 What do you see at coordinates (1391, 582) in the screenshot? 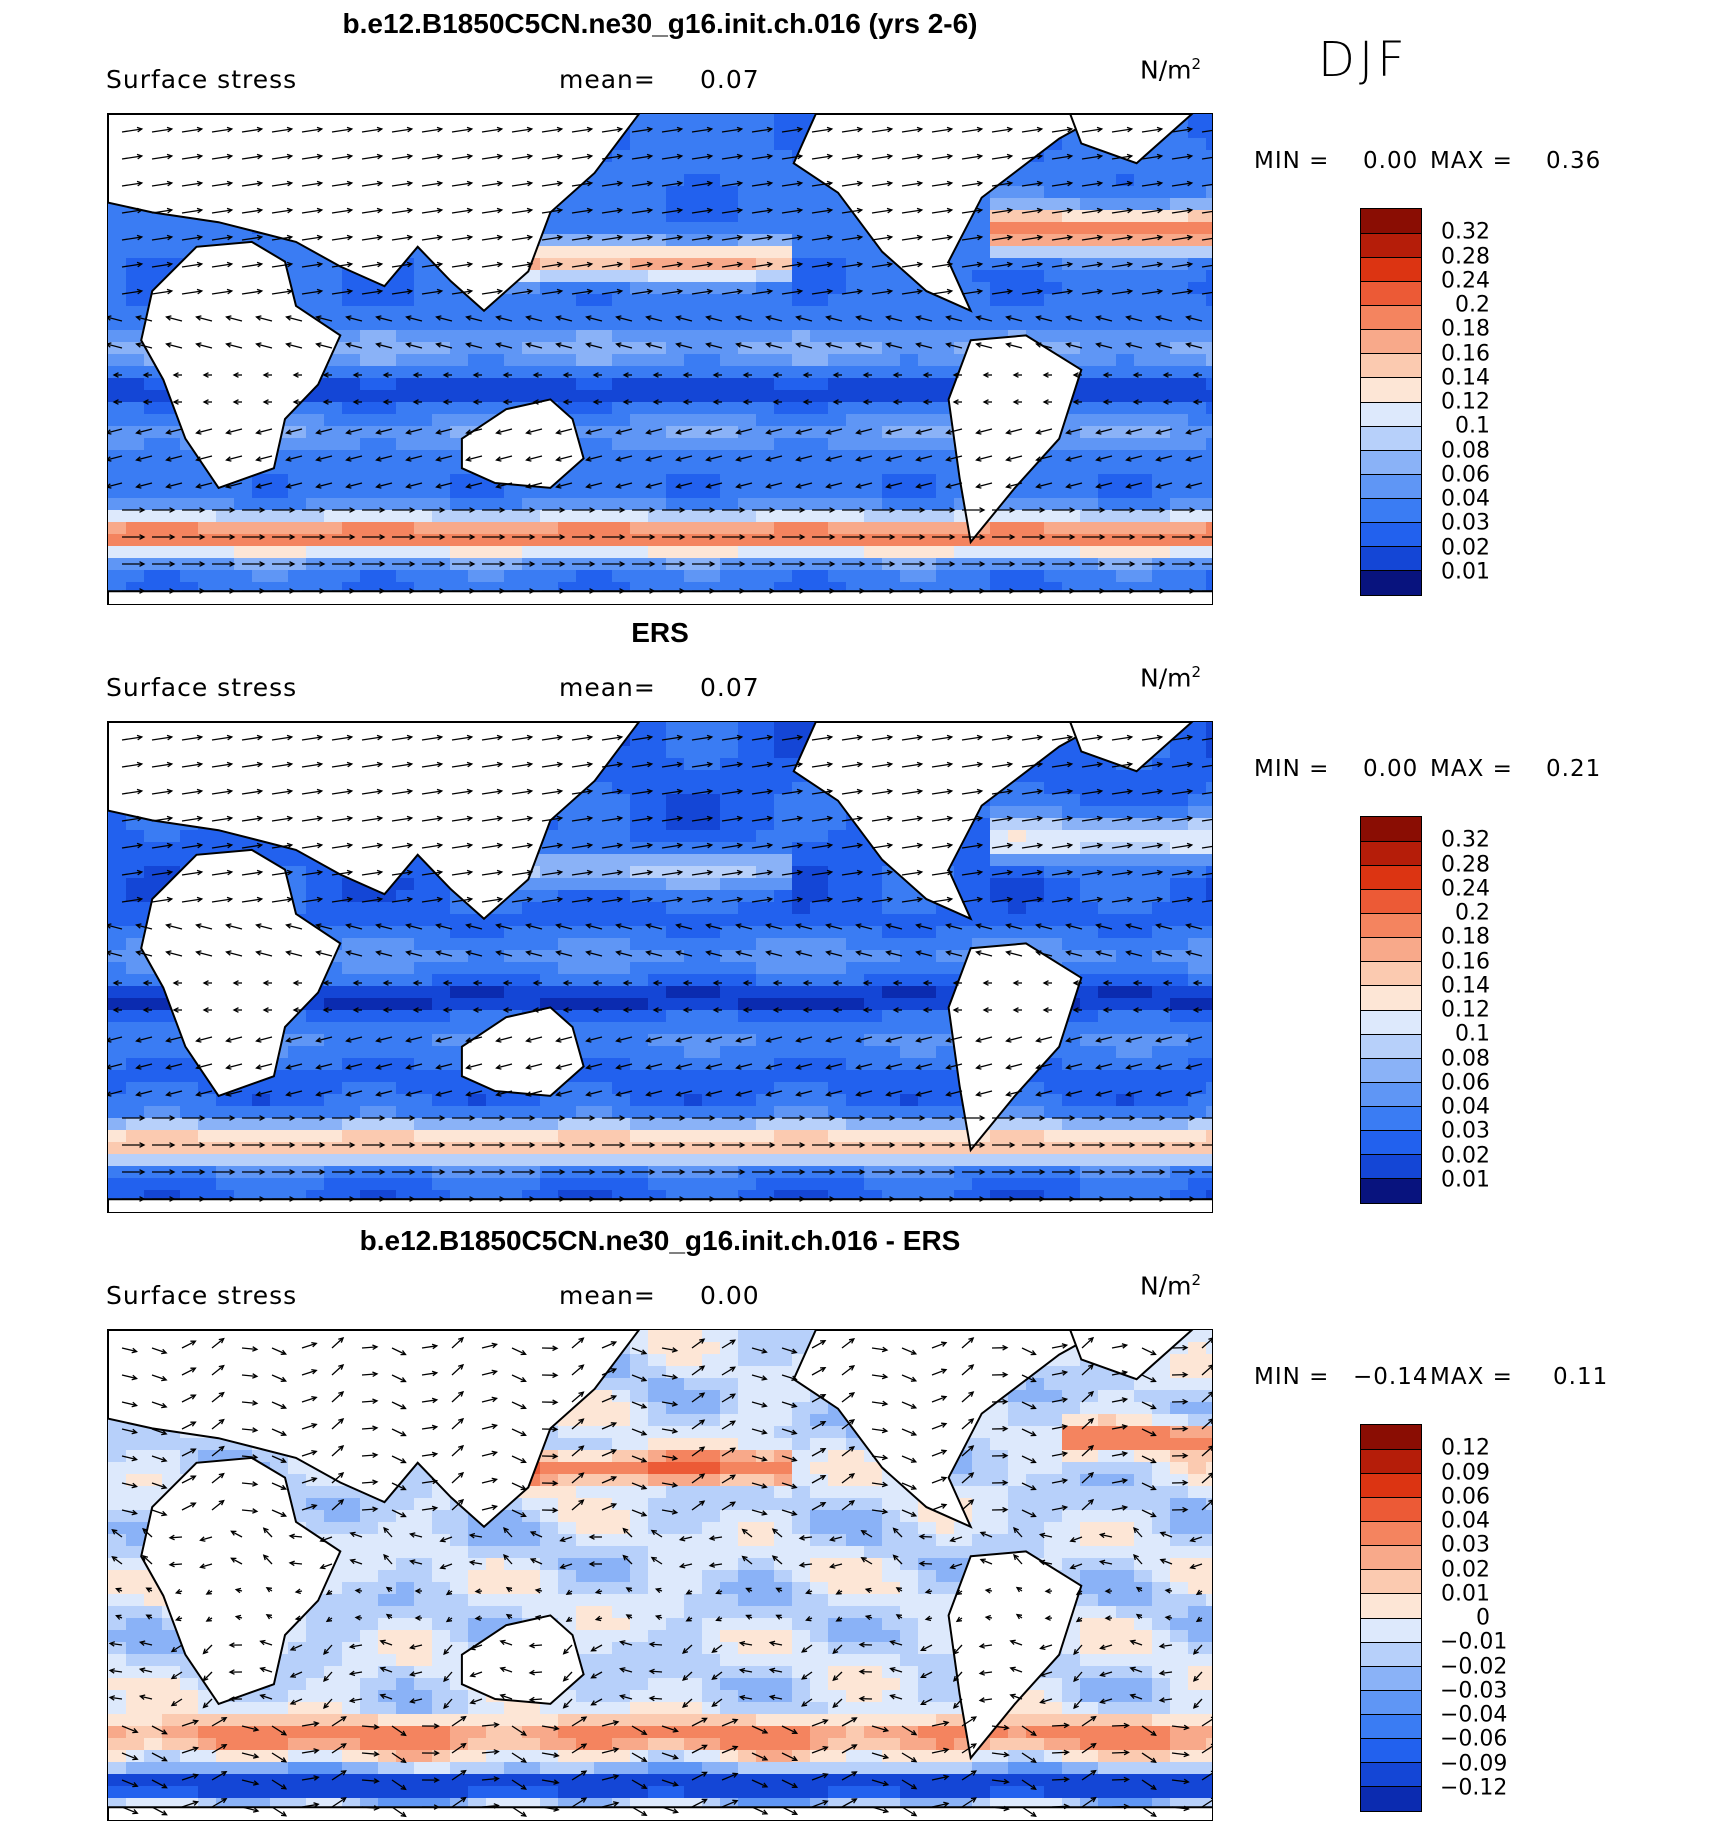
I see `colorbar-swatch` at bounding box center [1391, 582].